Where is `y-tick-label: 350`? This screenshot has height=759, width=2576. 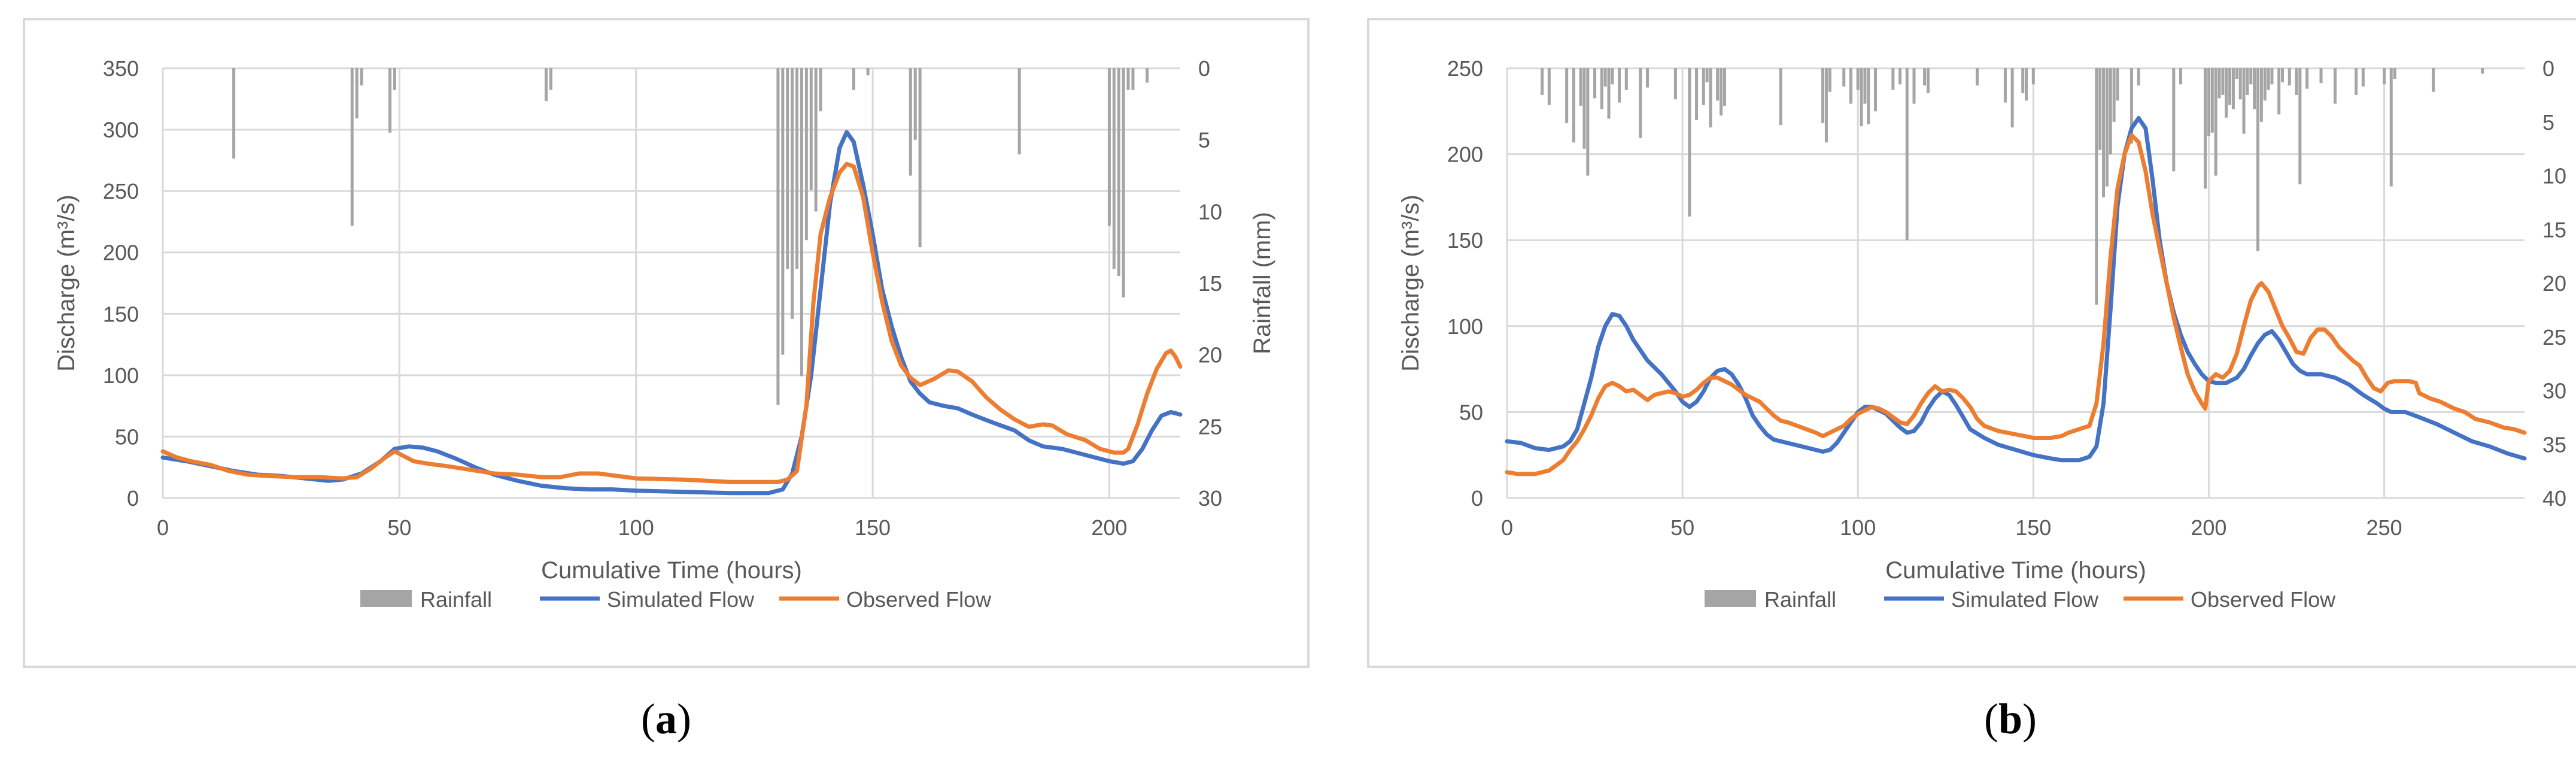
y-tick-label: 350 is located at coordinates (121, 69).